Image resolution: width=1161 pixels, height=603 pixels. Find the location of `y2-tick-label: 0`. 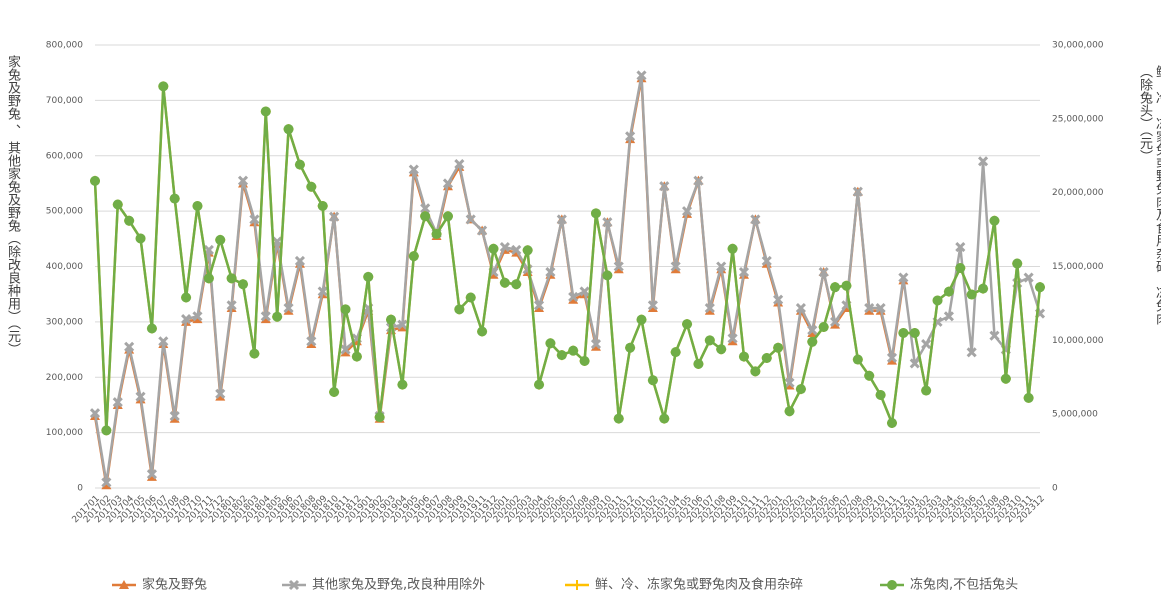

y2-tick-label: 0 is located at coordinates (1055, 489).